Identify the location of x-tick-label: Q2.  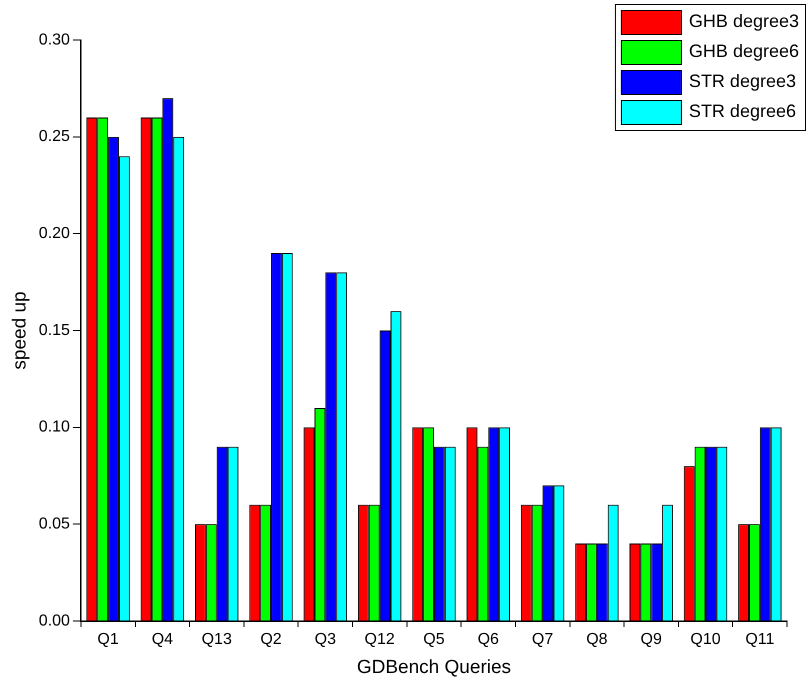
(271, 639).